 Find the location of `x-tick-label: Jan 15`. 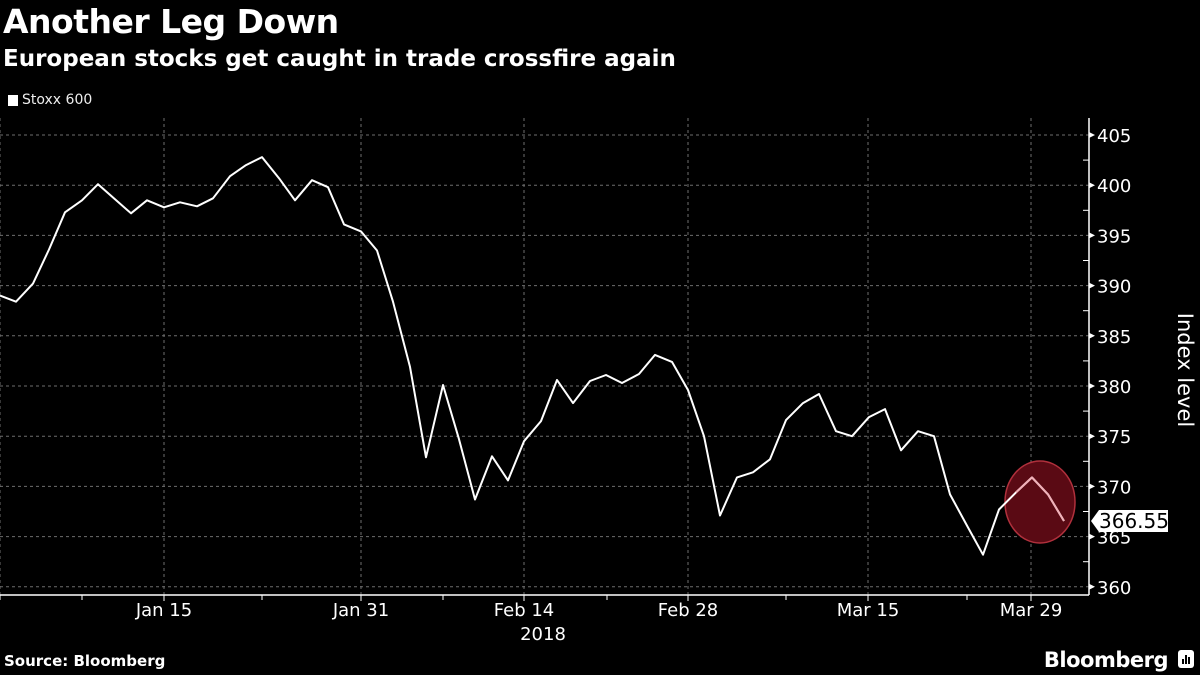

x-tick-label: Jan 15 is located at coordinates (163, 610).